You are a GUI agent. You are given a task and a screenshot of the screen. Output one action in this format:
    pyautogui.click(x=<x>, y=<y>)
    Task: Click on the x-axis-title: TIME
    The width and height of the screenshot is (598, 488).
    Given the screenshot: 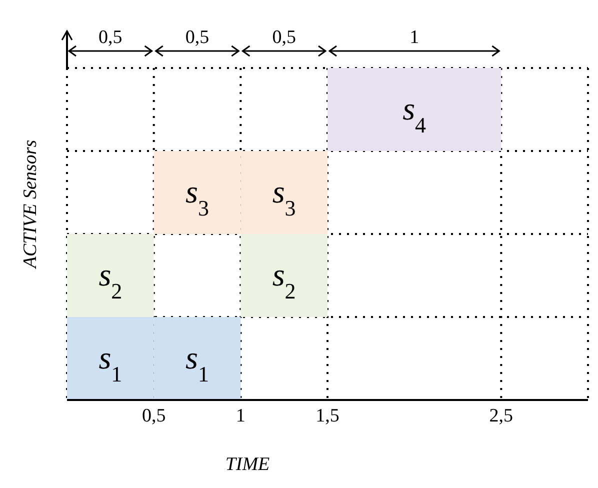 What is the action you would take?
    pyautogui.click(x=247, y=464)
    